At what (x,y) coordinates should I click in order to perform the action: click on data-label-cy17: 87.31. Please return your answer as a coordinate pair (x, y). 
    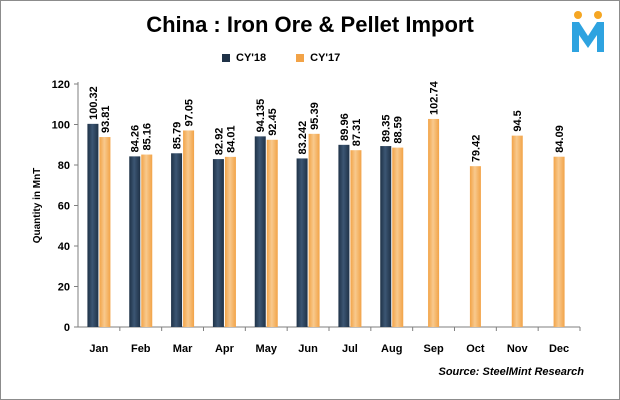
    Looking at the image, I should click on (357, 133).